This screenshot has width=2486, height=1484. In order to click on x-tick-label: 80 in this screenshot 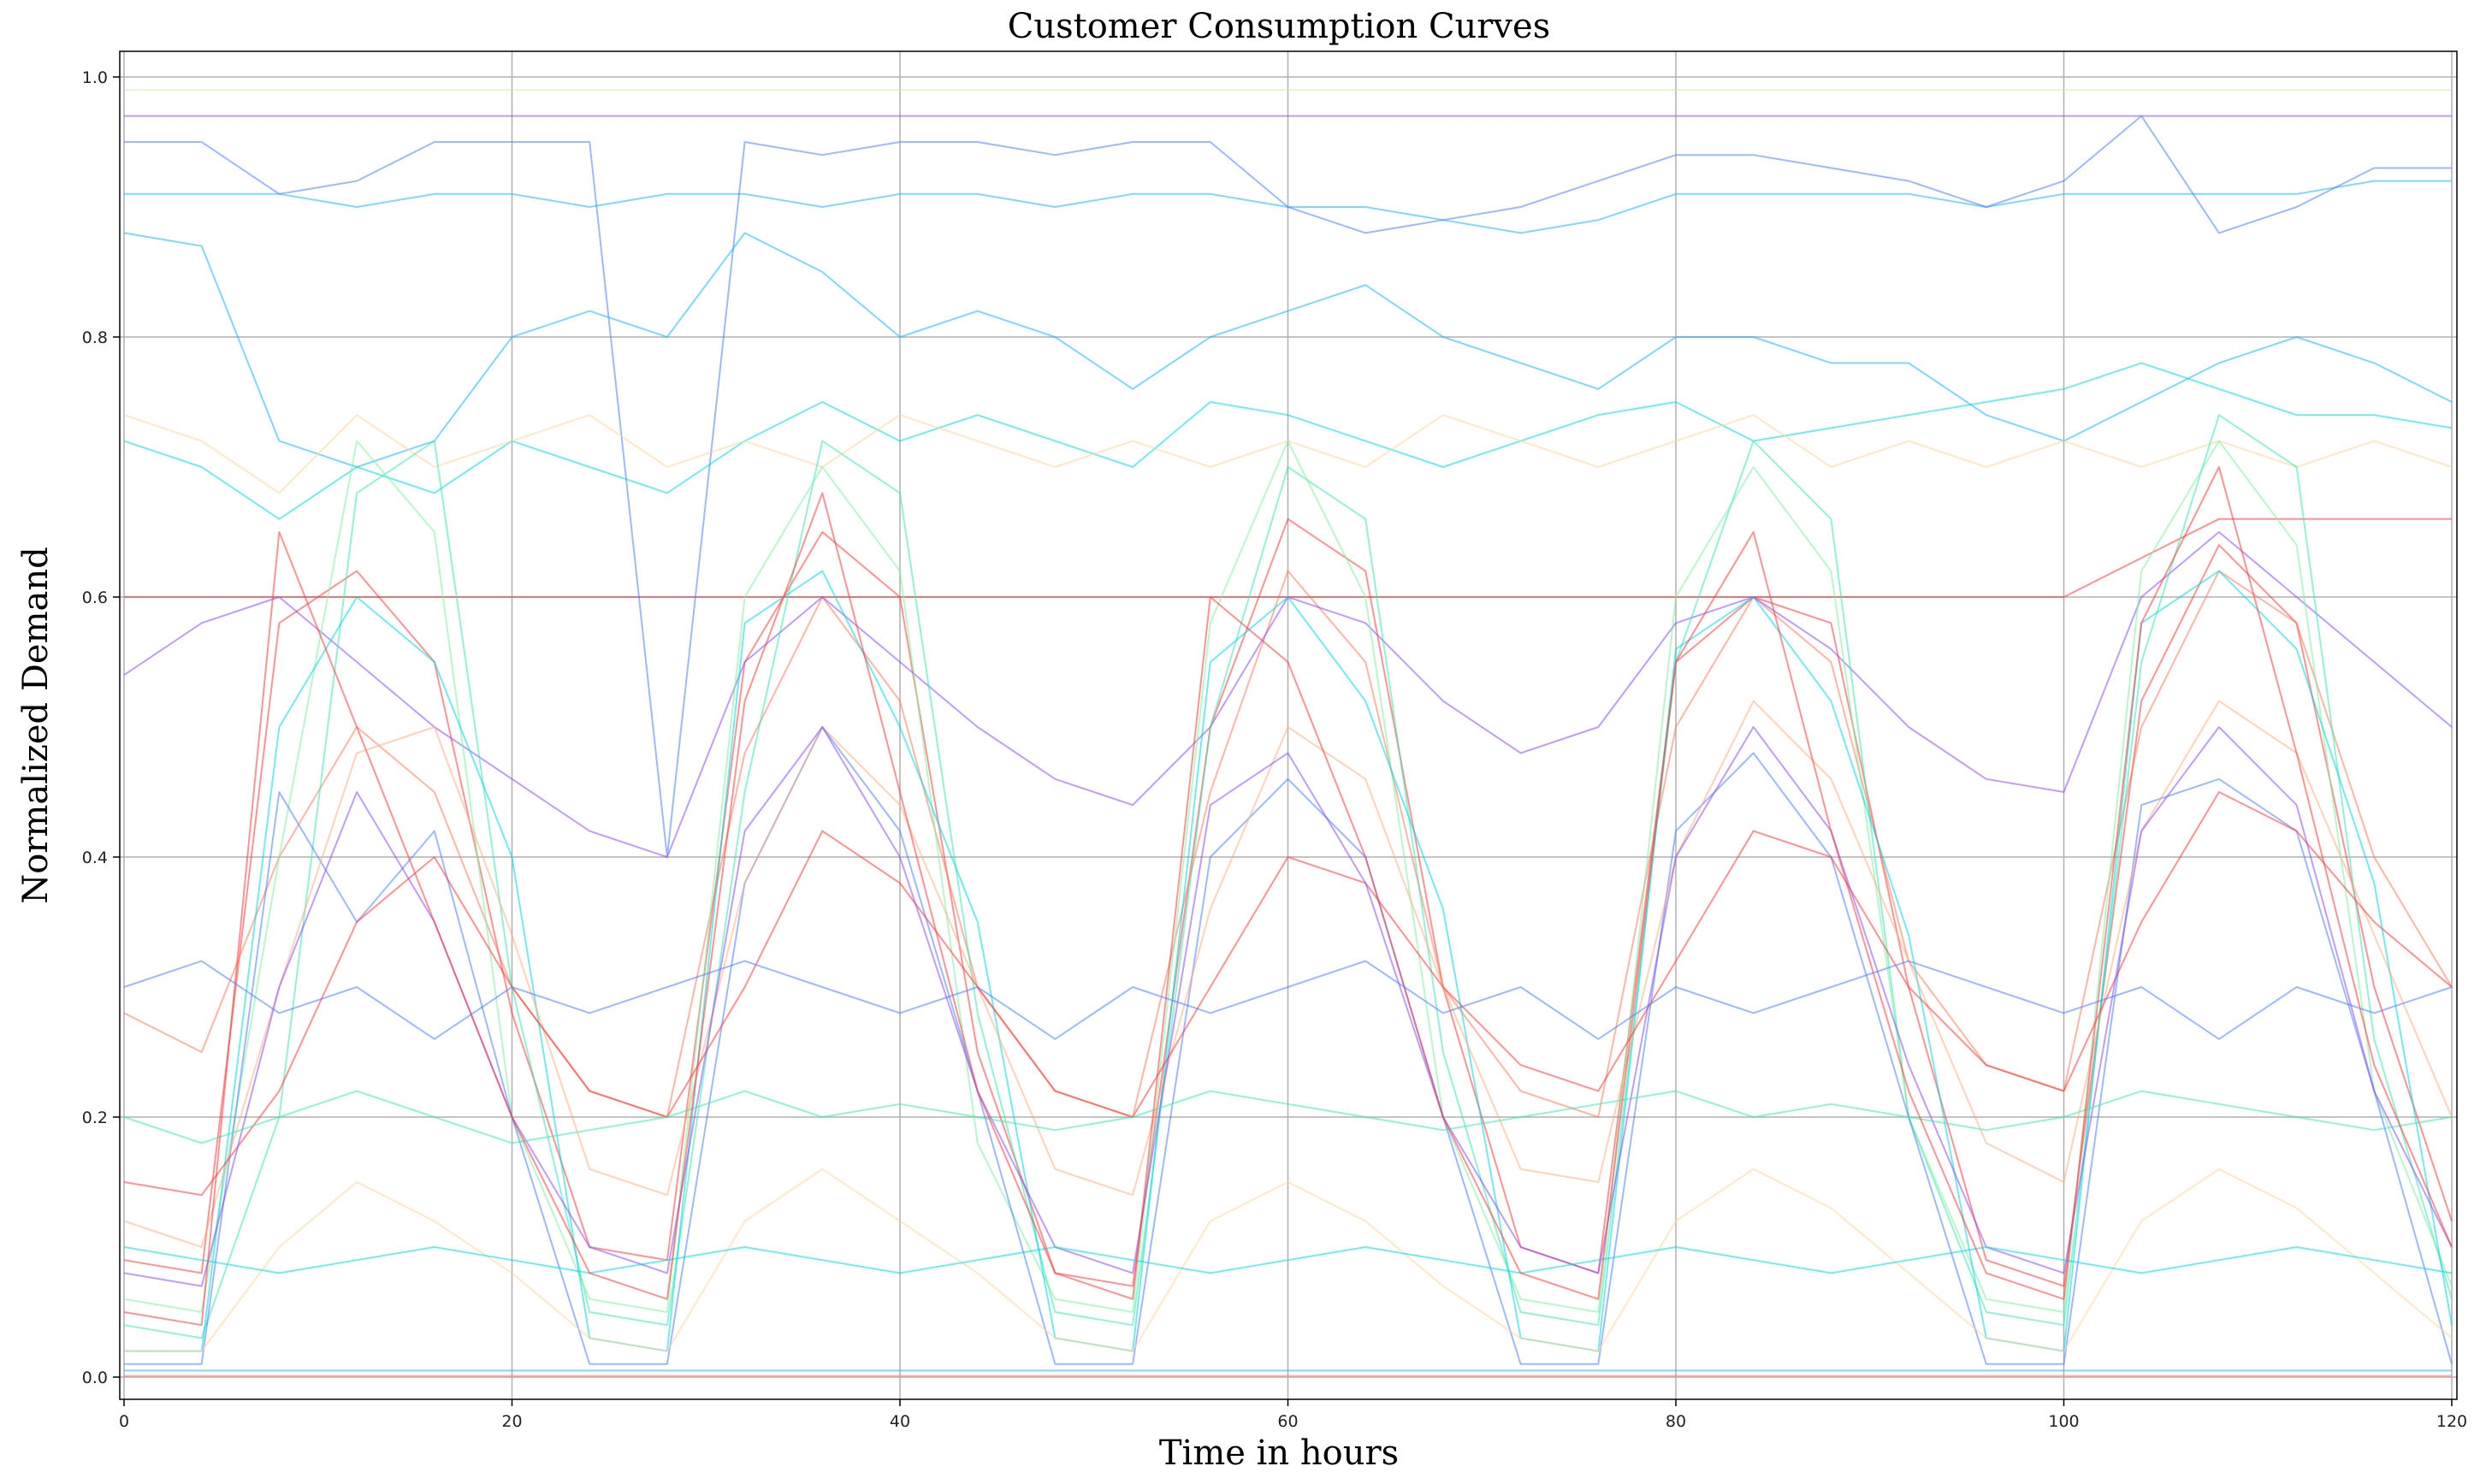, I will do `click(1676, 1421)`.